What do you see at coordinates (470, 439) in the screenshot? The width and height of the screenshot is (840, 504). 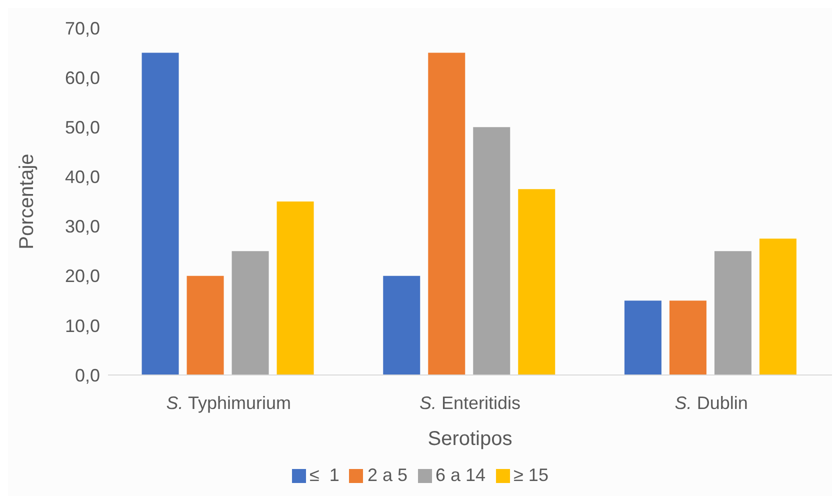 I see `x-axis-title: Serotipos` at bounding box center [470, 439].